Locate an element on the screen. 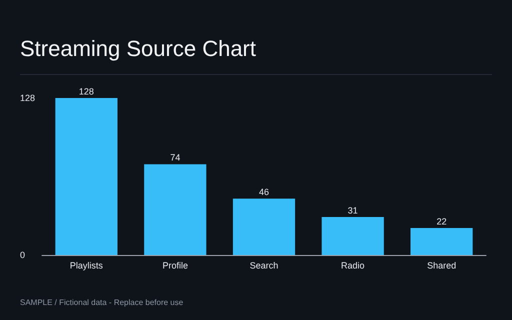  data-label: 22 is located at coordinates (441, 221).